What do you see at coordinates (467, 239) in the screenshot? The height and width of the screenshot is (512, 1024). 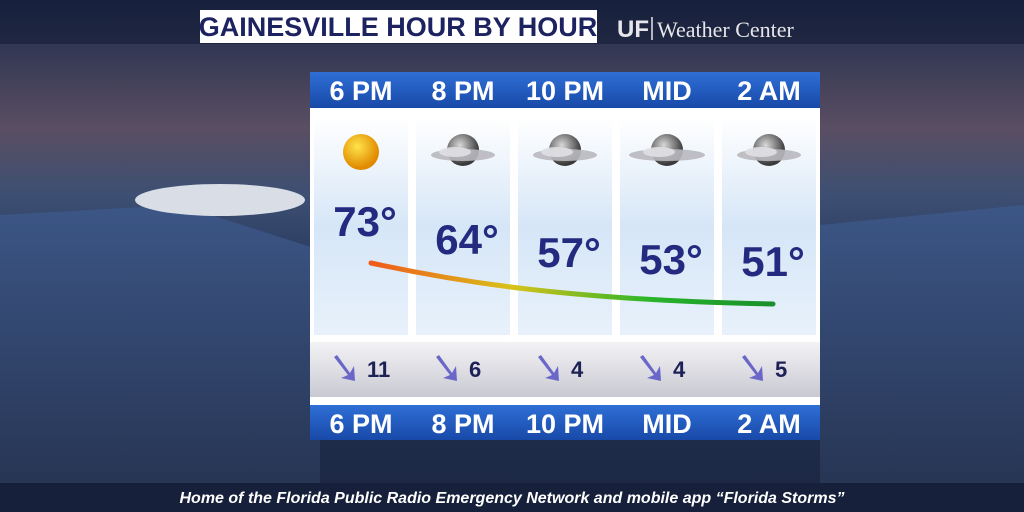 I see `temperature: 64°` at bounding box center [467, 239].